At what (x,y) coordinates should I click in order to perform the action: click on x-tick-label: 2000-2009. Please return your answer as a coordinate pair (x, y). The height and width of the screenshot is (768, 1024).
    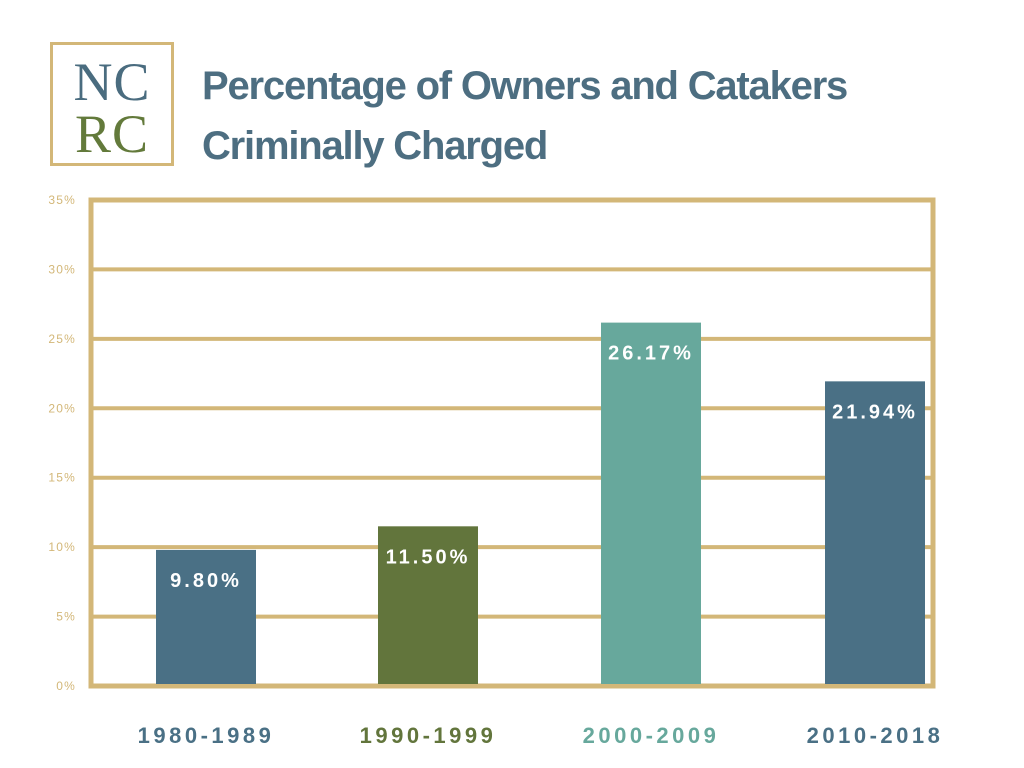
    Looking at the image, I should click on (651, 735).